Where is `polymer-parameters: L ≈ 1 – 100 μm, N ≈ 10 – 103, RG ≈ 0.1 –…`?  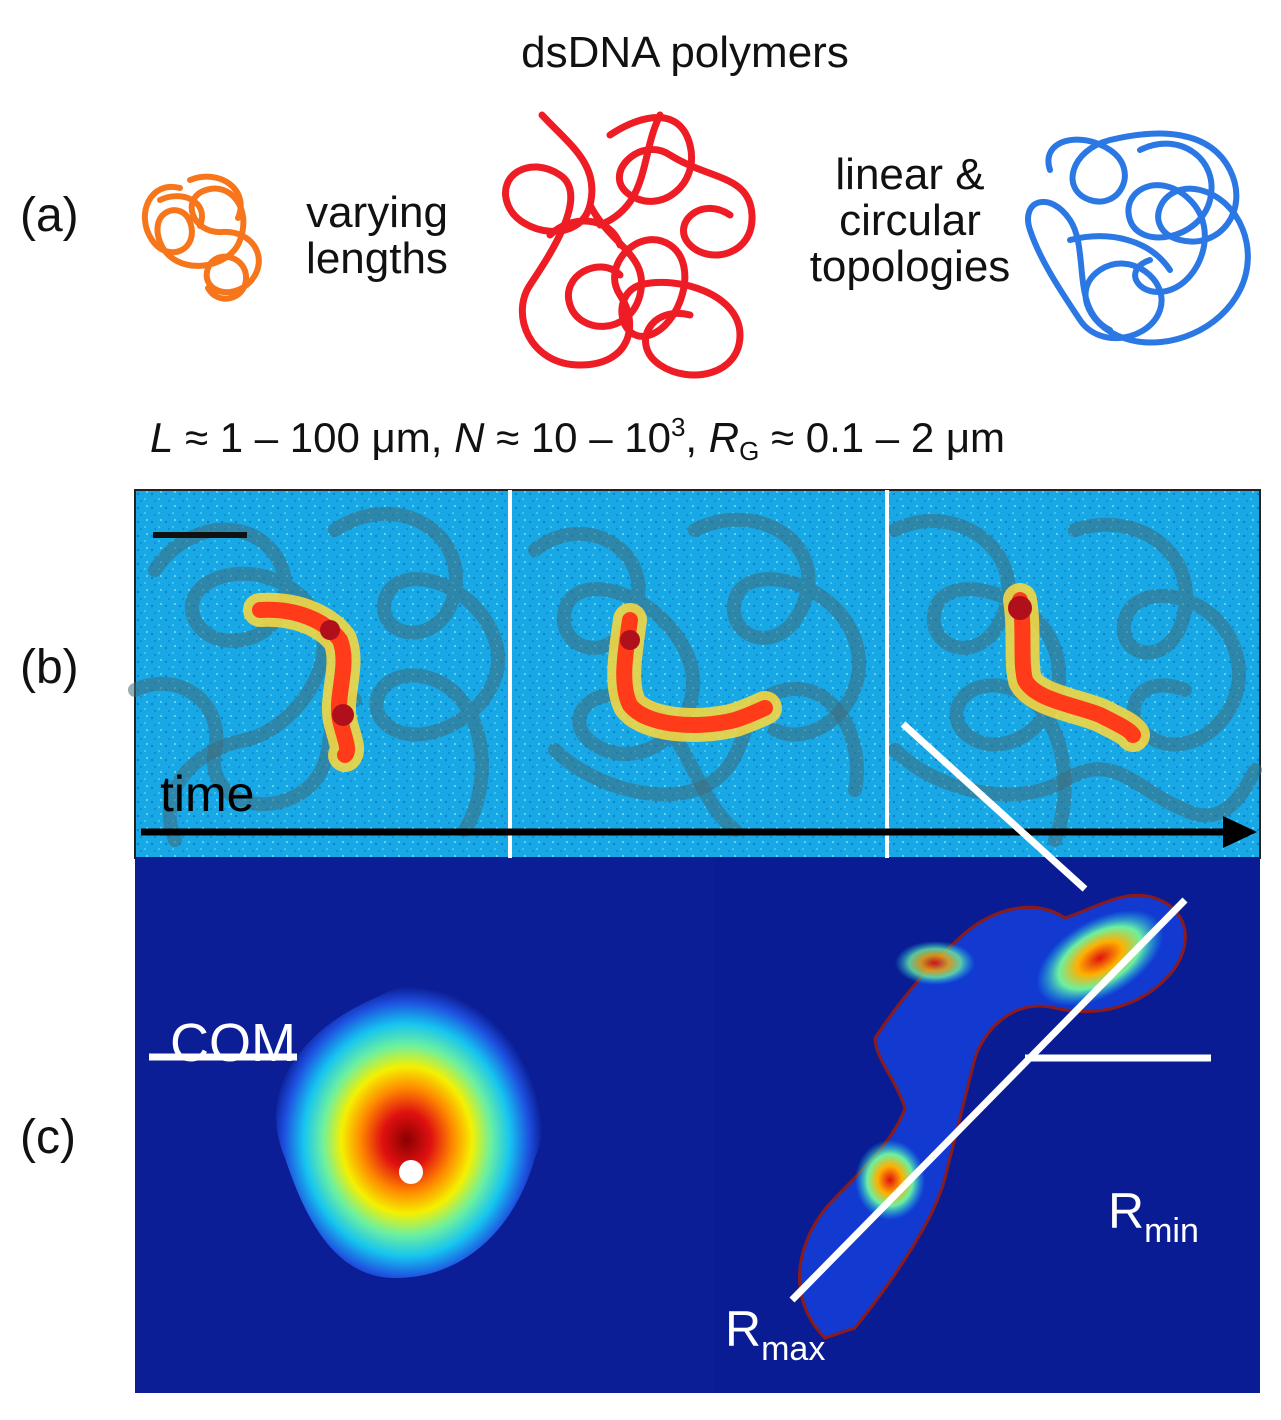 polymer-parameters: L ≈ 1 – 100 μm, N ≈ 10 – 103, RG ≈ 0.1 –… is located at coordinates (577, 439).